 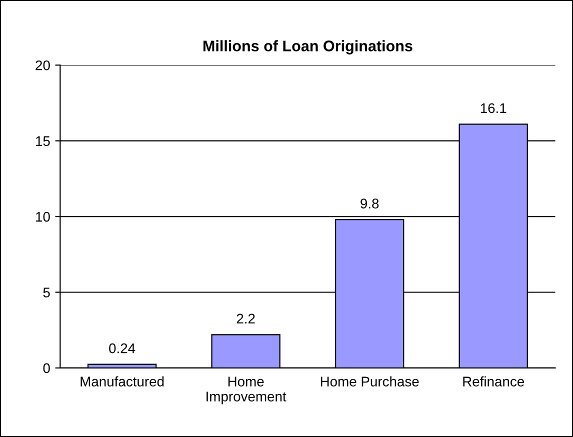 I want to click on data-label: 2.2, so click(x=245, y=319).